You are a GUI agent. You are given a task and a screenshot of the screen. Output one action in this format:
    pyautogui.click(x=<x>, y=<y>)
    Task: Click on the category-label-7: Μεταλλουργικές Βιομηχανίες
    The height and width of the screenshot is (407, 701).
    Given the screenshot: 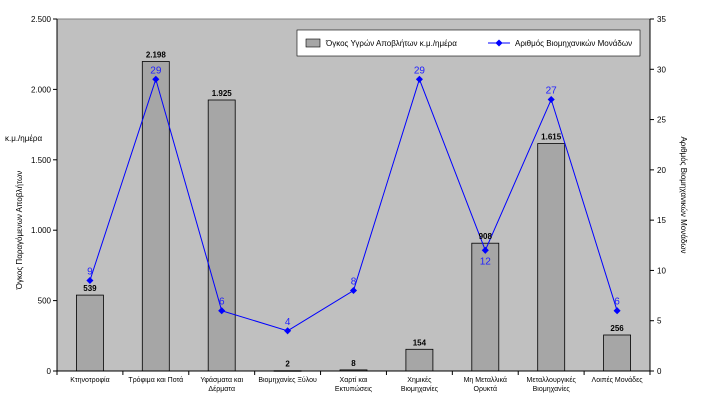 What is the action you would take?
    pyautogui.click(x=552, y=384)
    